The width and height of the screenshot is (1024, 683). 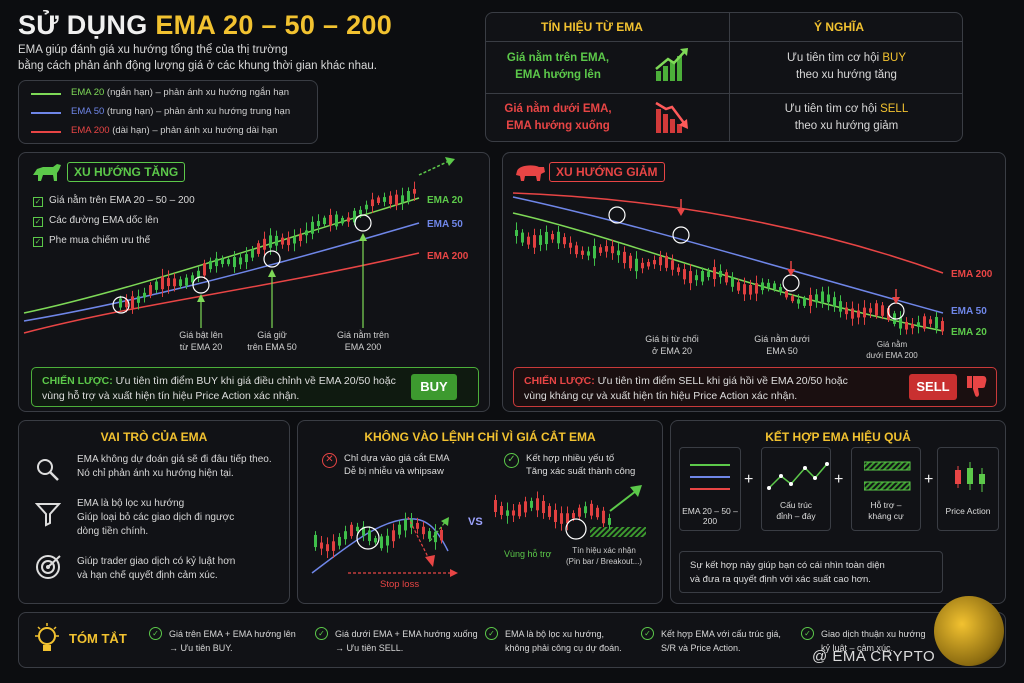 I want to click on page-title: SỬ DỤNG EMA 20 – 50 – 200, so click(x=205, y=25).